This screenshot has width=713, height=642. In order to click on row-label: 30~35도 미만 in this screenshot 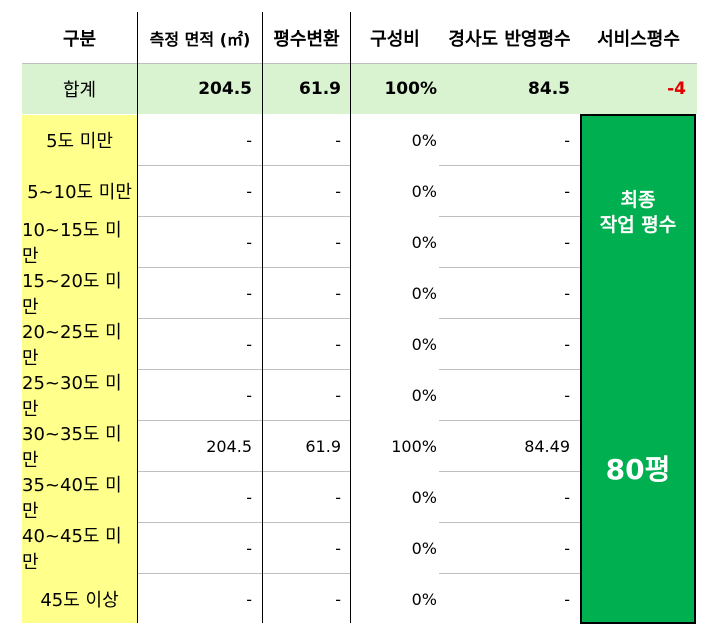, I will do `click(72, 447)`.